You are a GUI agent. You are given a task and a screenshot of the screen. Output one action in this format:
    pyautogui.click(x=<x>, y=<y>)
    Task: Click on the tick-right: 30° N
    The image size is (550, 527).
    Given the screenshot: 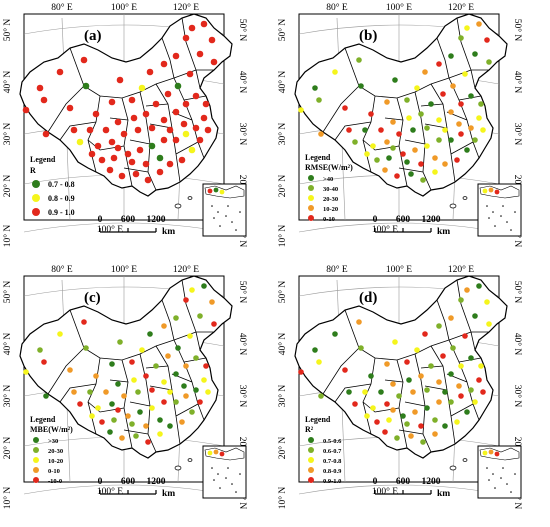 What is the action you would take?
    pyautogui.click(x=242, y=396)
    